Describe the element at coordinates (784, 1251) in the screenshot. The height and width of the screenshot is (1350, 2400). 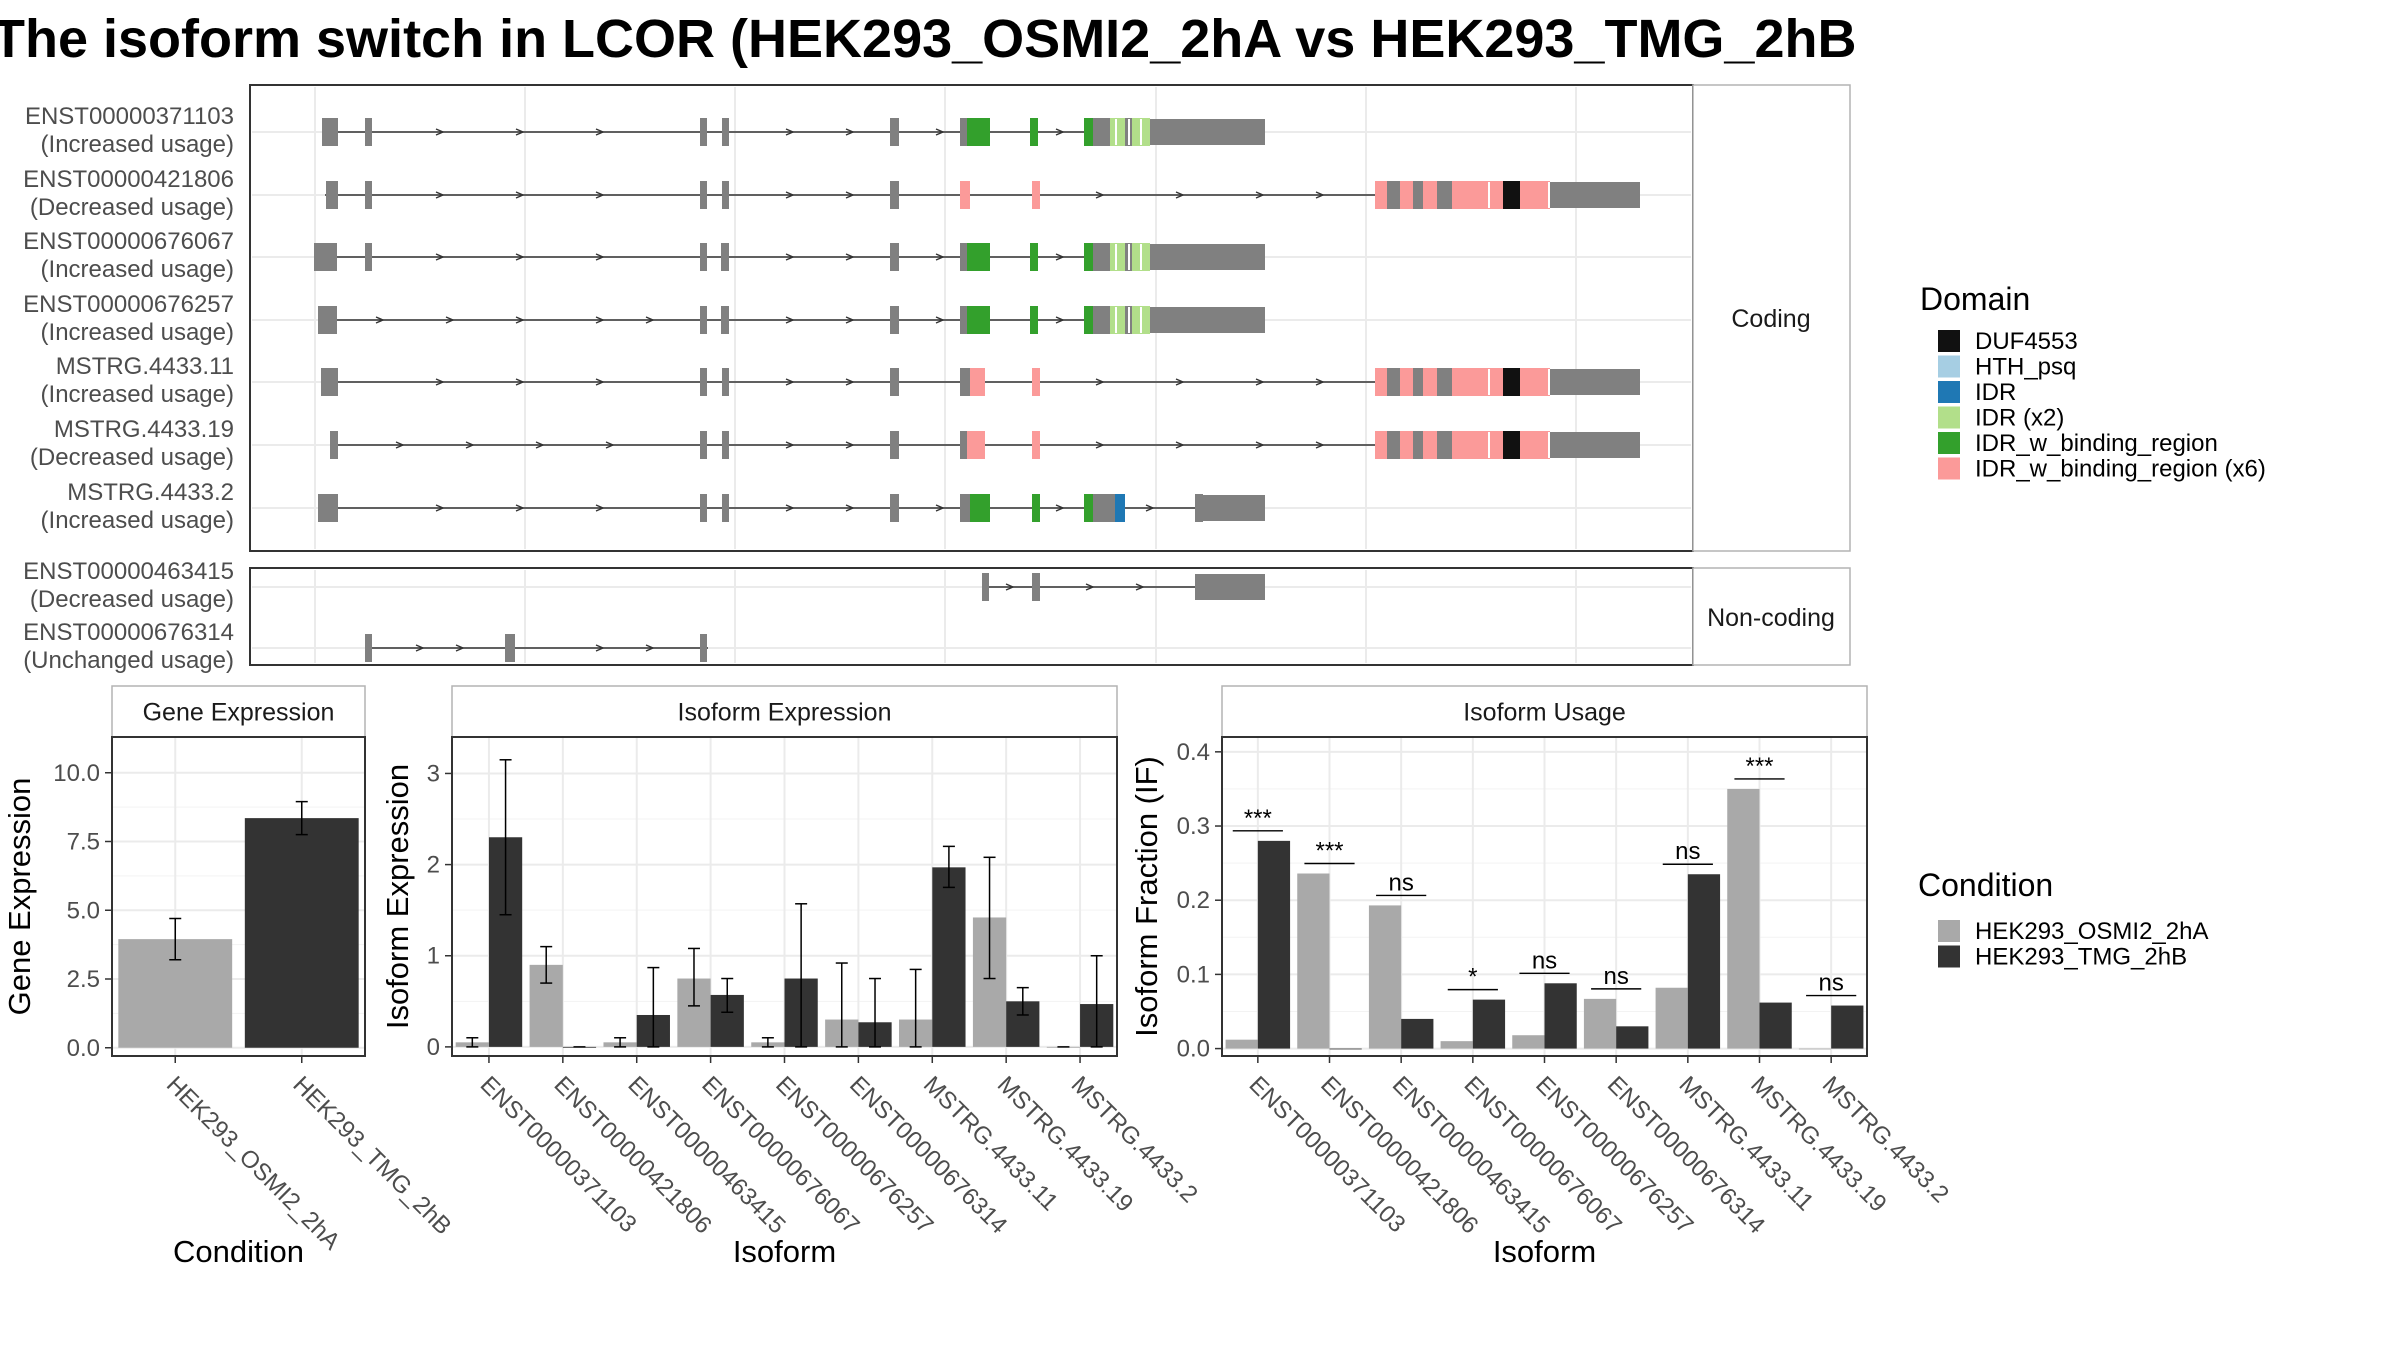
I see `x-axis-title: Isoform` at that location.